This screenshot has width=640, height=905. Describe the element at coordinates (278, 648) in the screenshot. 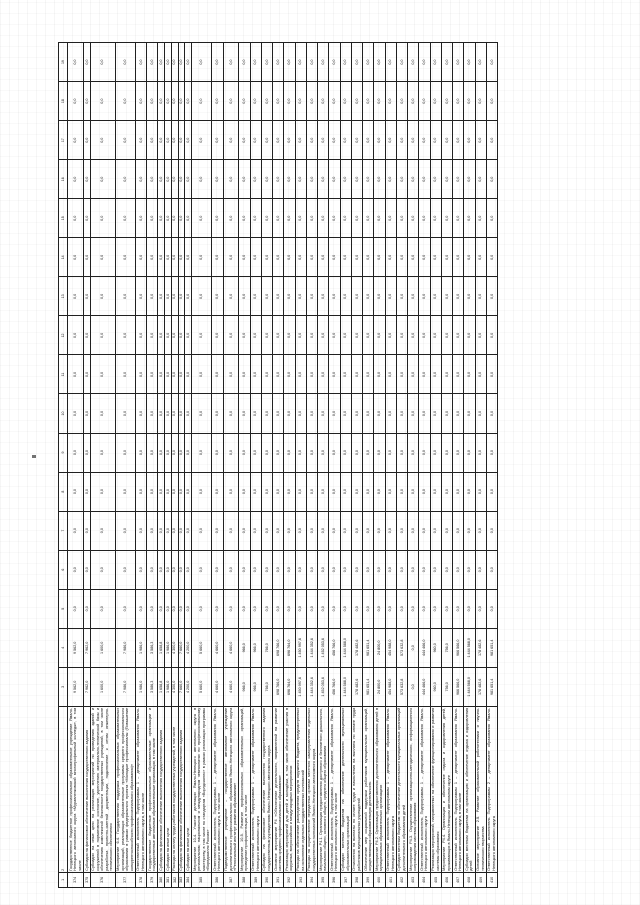

I see `amount-cell: 698 766,0` at that location.